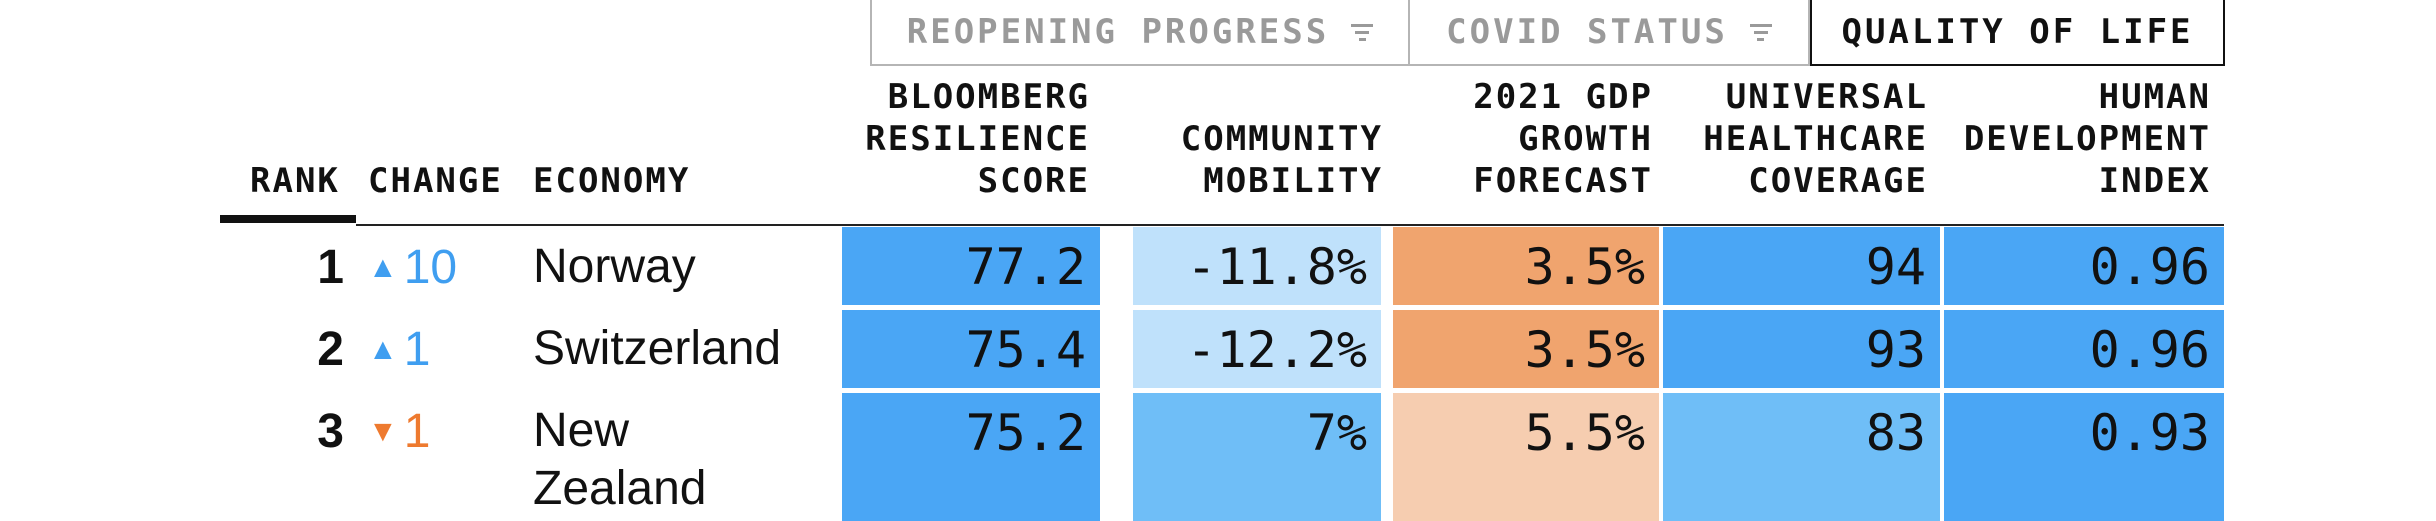  Describe the element at coordinates (1526, 457) in the screenshot. I see `gdp-forecast-cell: 5.5%` at that location.